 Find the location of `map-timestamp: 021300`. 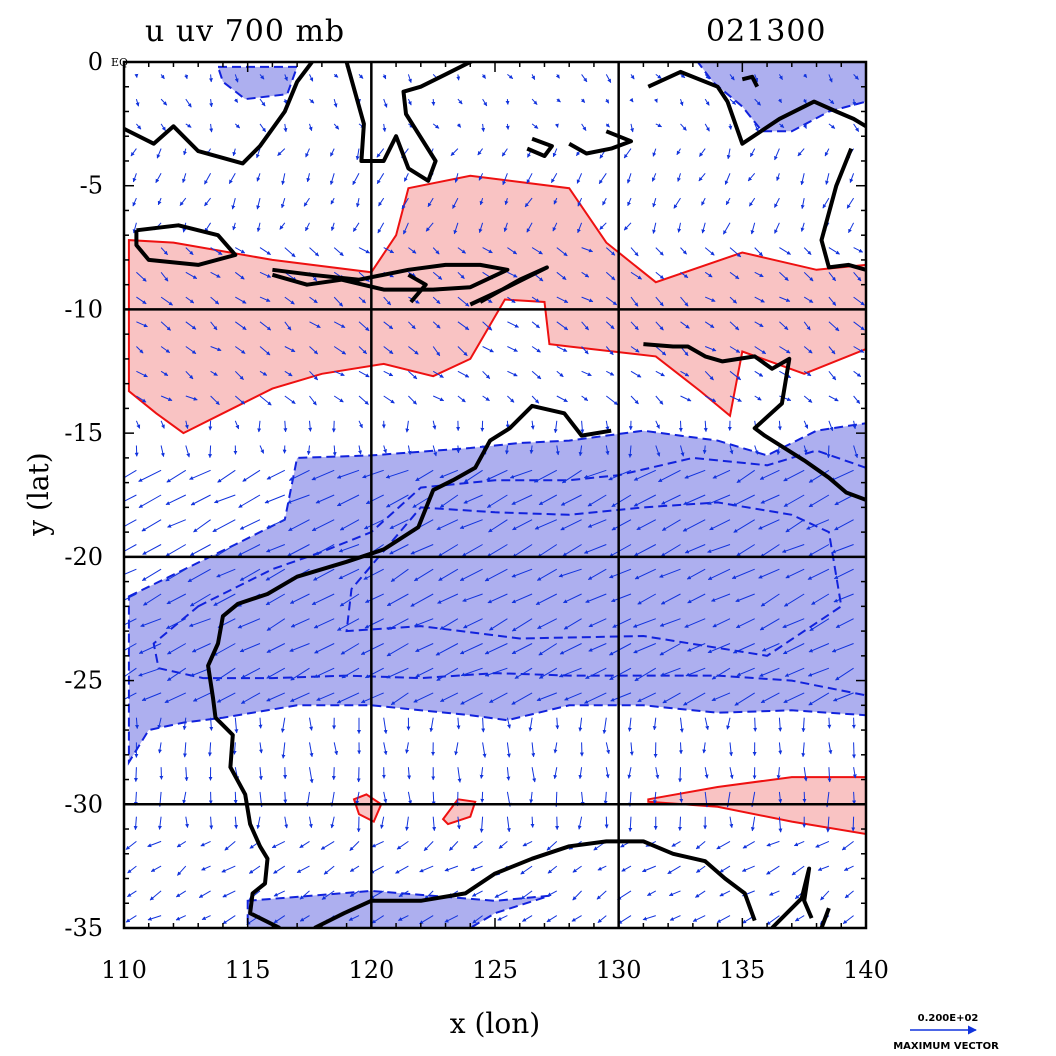

map-timestamp: 021300 is located at coordinates (766, 31).